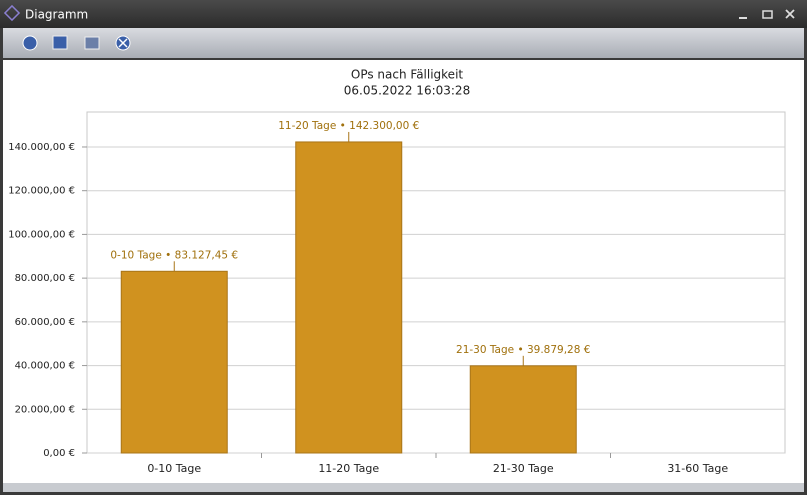  I want to click on chart-subtitle: 06.05.2022 16:03:28, so click(407, 91).